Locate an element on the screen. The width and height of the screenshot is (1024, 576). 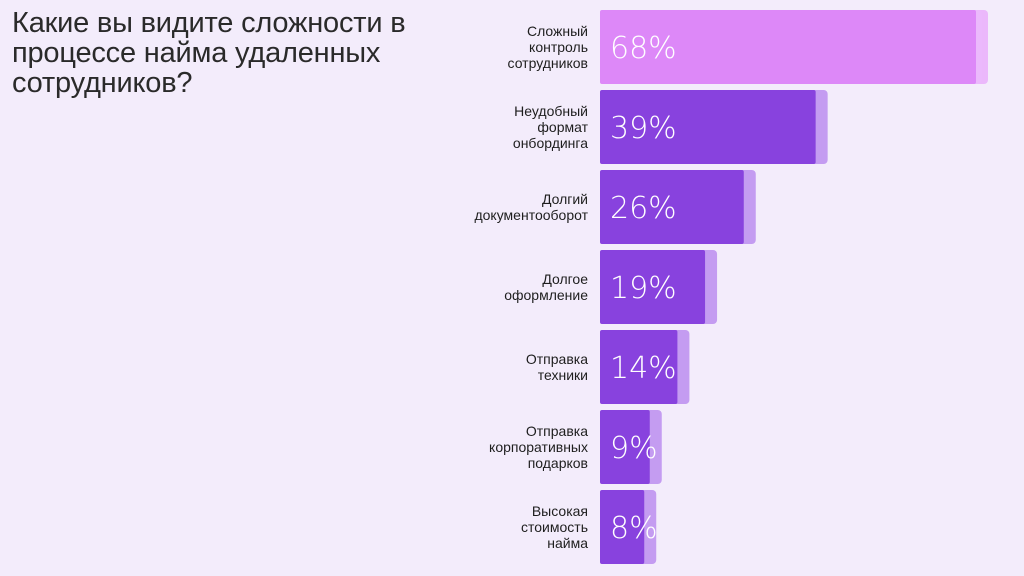
category-label: Высокая стоимость найма is located at coordinates (554, 527).